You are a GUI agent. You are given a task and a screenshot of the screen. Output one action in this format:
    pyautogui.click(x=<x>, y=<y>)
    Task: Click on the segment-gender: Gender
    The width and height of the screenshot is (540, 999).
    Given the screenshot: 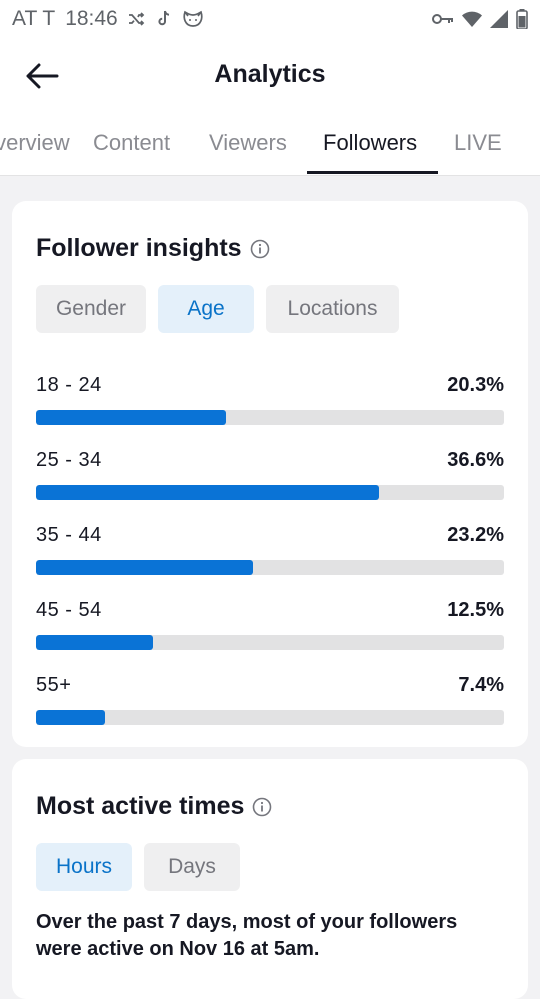 What is the action you would take?
    pyautogui.click(x=91, y=309)
    